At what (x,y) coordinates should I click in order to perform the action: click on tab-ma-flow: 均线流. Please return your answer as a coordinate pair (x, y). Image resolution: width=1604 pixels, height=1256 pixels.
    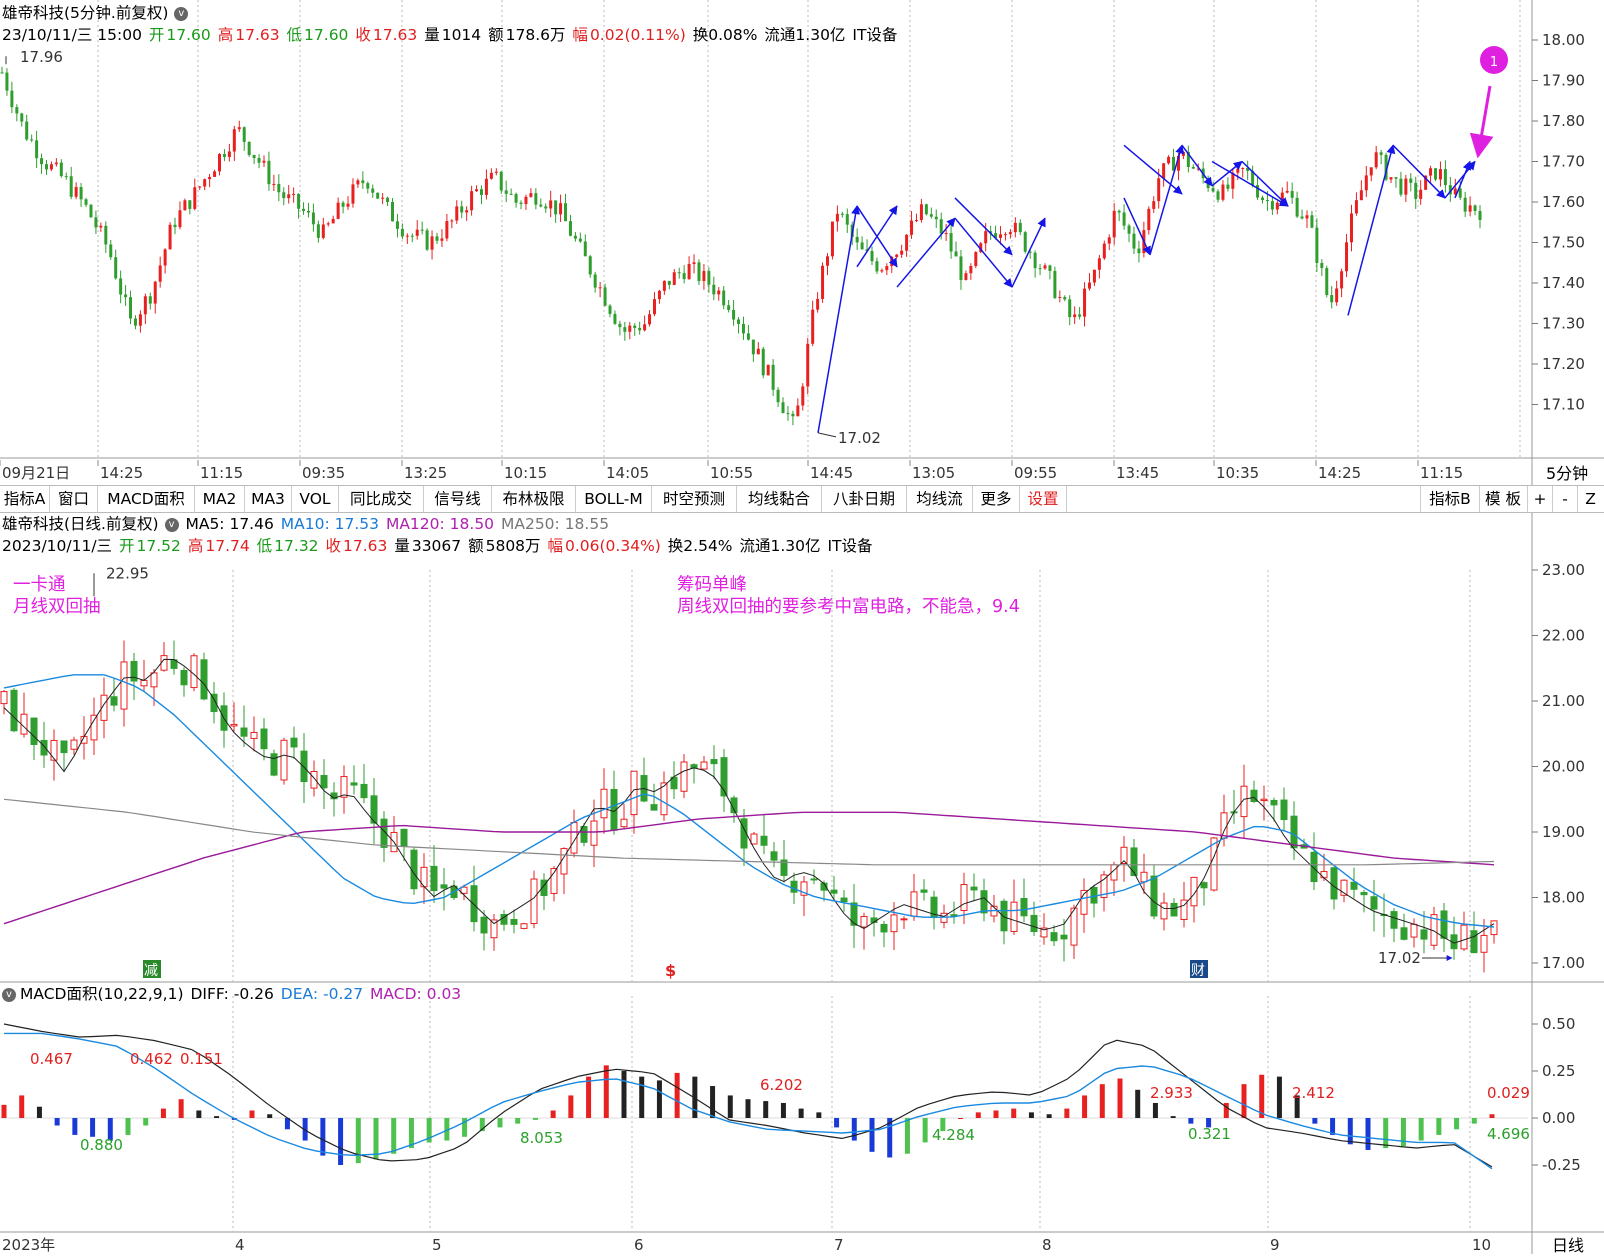
    Looking at the image, I should click on (940, 499).